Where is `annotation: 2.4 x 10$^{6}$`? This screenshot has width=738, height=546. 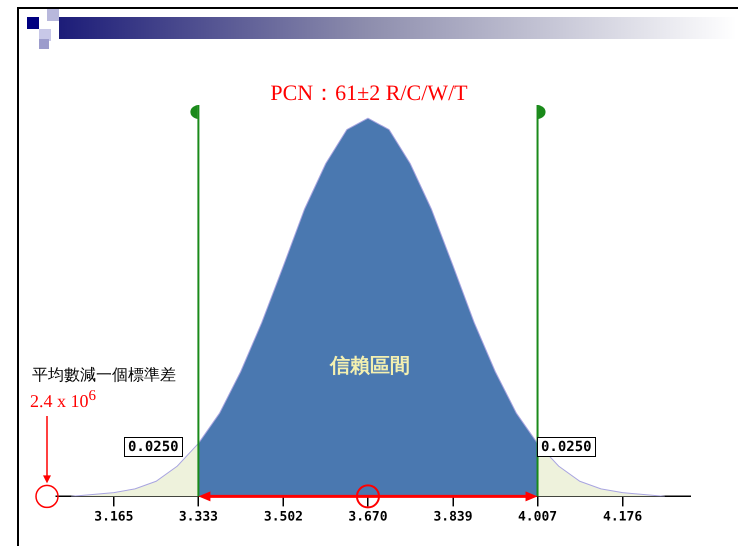 annotation: 2.4 x 10$^{6}$ is located at coordinates (63, 400).